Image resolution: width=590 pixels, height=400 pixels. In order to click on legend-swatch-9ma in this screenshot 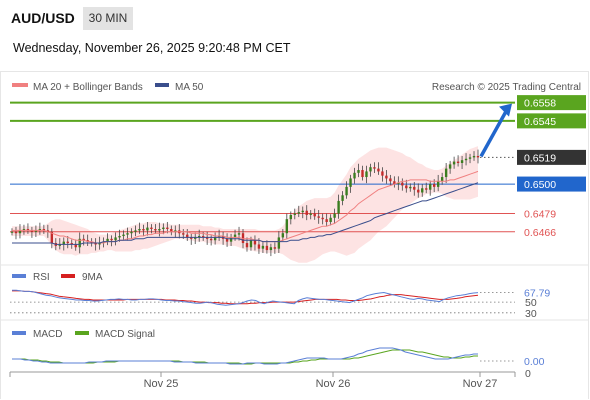, I will do `click(68, 276)`.